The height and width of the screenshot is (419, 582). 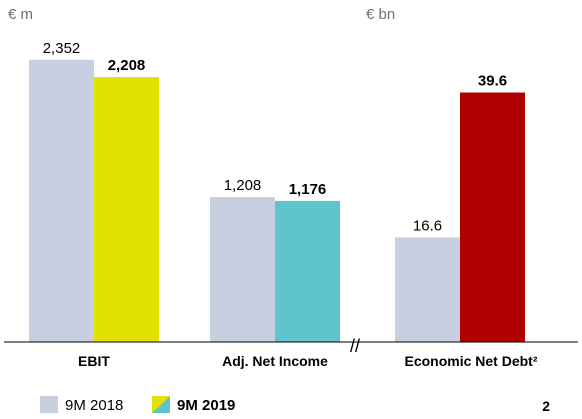 I want to click on legend-swatch-2018, so click(x=49, y=404).